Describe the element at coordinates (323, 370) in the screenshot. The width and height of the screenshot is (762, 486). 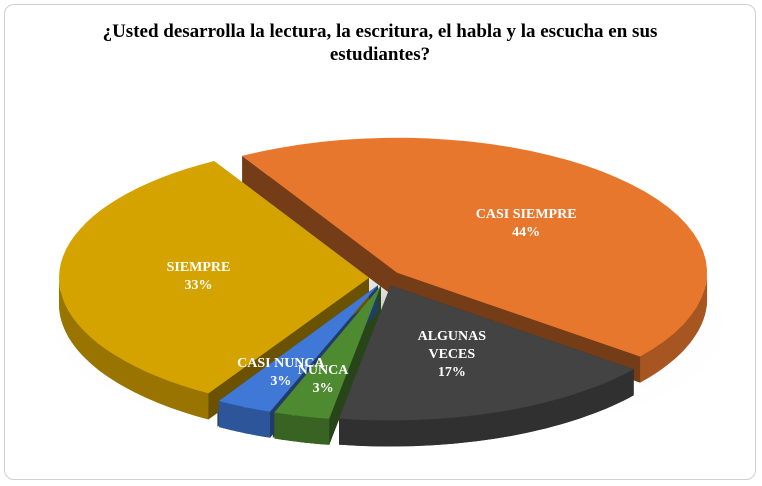
I see `category-label: NUNCA` at that location.